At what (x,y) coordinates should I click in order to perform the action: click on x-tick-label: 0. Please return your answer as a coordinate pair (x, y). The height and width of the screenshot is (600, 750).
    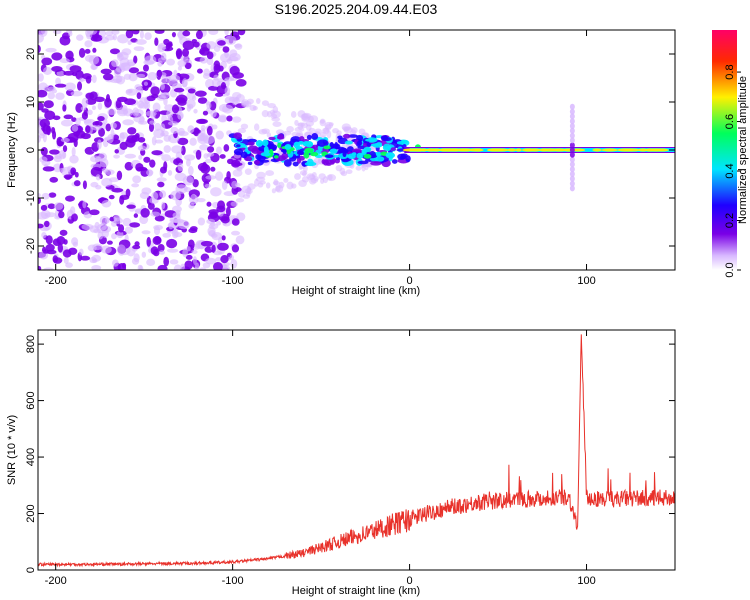
    Looking at the image, I should click on (410, 581).